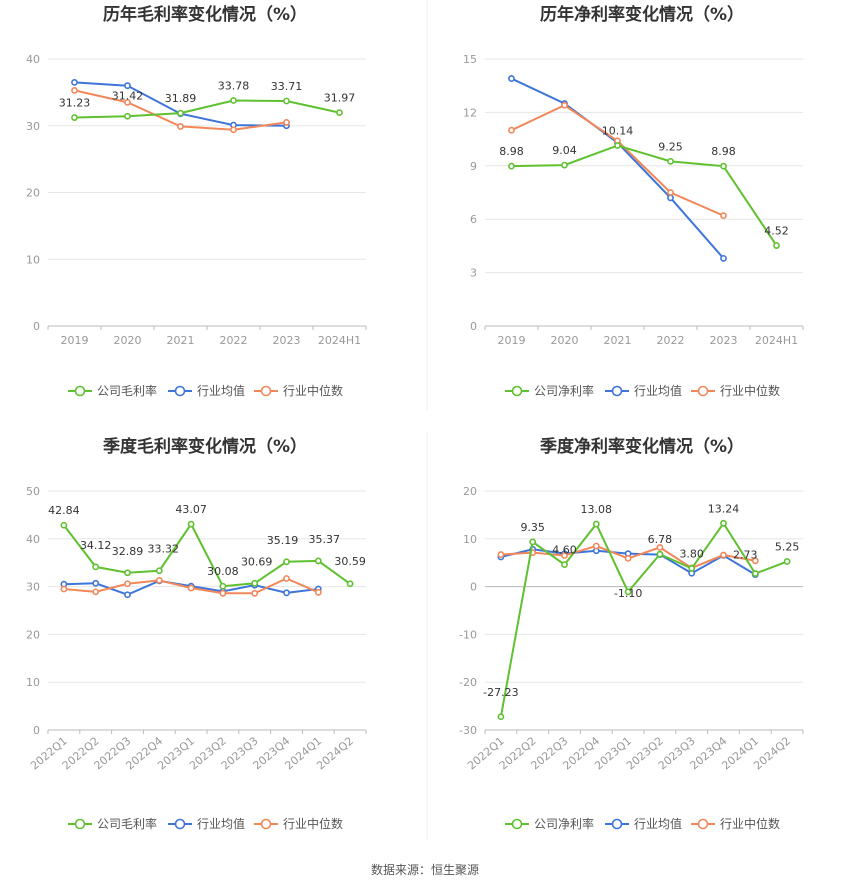 This screenshot has width=850, height=891. Describe the element at coordinates (470, 59) in the screenshot. I see `y-tick-label: 15` at that location.